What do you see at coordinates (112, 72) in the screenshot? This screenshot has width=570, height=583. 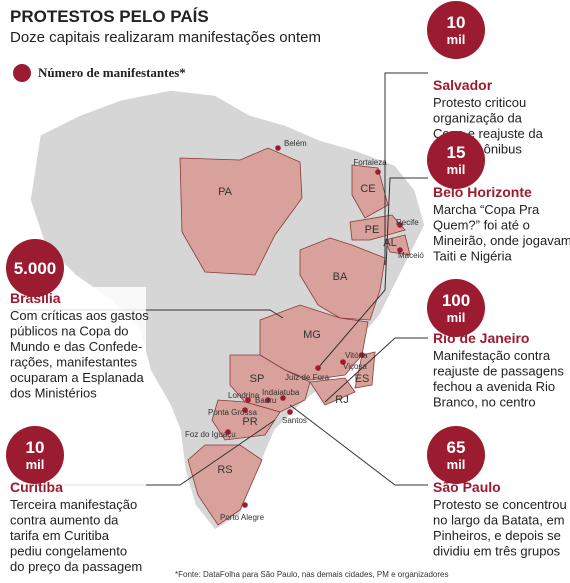 I see `legend-label: Número de manifestantes*` at bounding box center [112, 72].